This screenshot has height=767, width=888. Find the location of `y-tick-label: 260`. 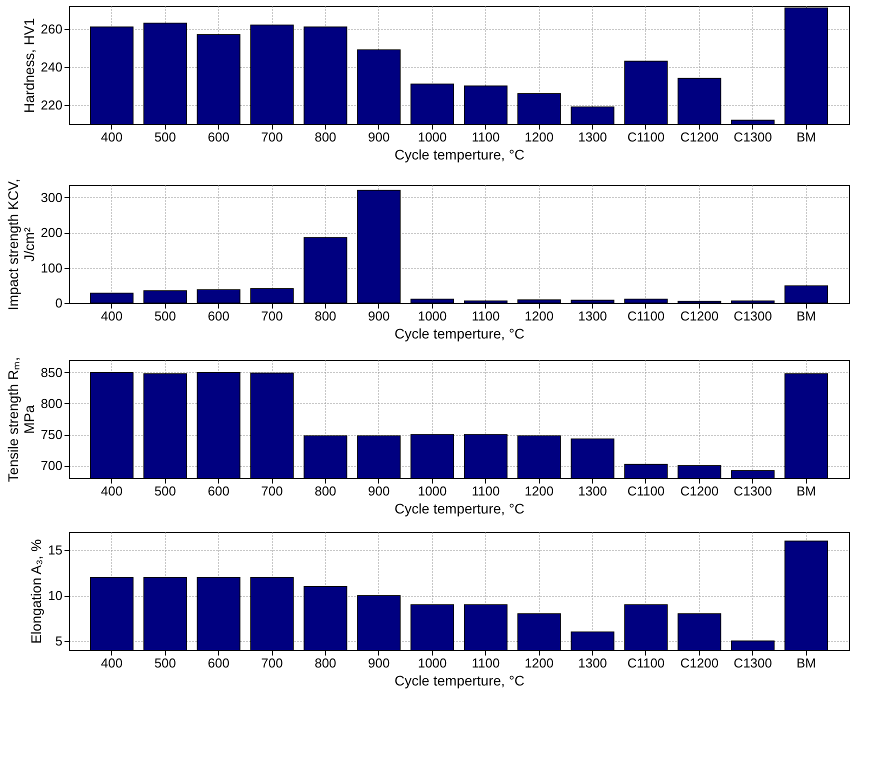

y-tick-label: 260 is located at coordinates (51, 28).